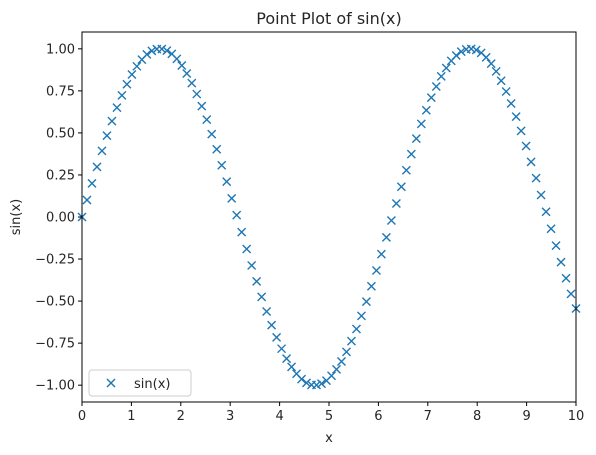 This screenshot has height=455, width=596. I want to click on y-axis-ticks: −1.00 −0.75 −0.50 −0.25 0.00 0.25 0.50 0.75 1.00, so click(58, 218).